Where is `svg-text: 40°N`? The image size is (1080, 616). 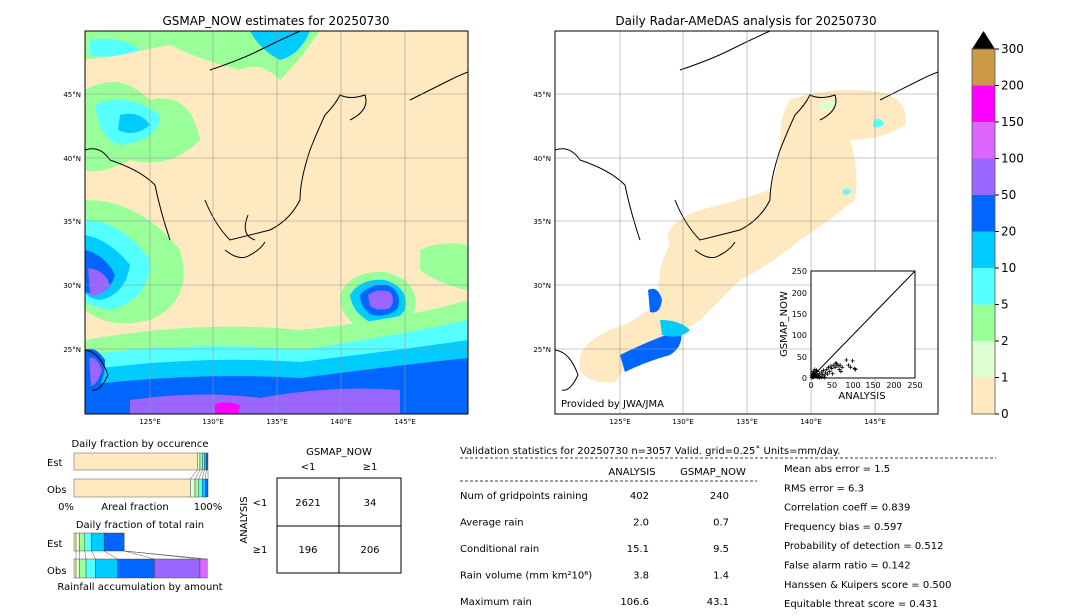
svg-text: 40°N is located at coordinates (542, 159).